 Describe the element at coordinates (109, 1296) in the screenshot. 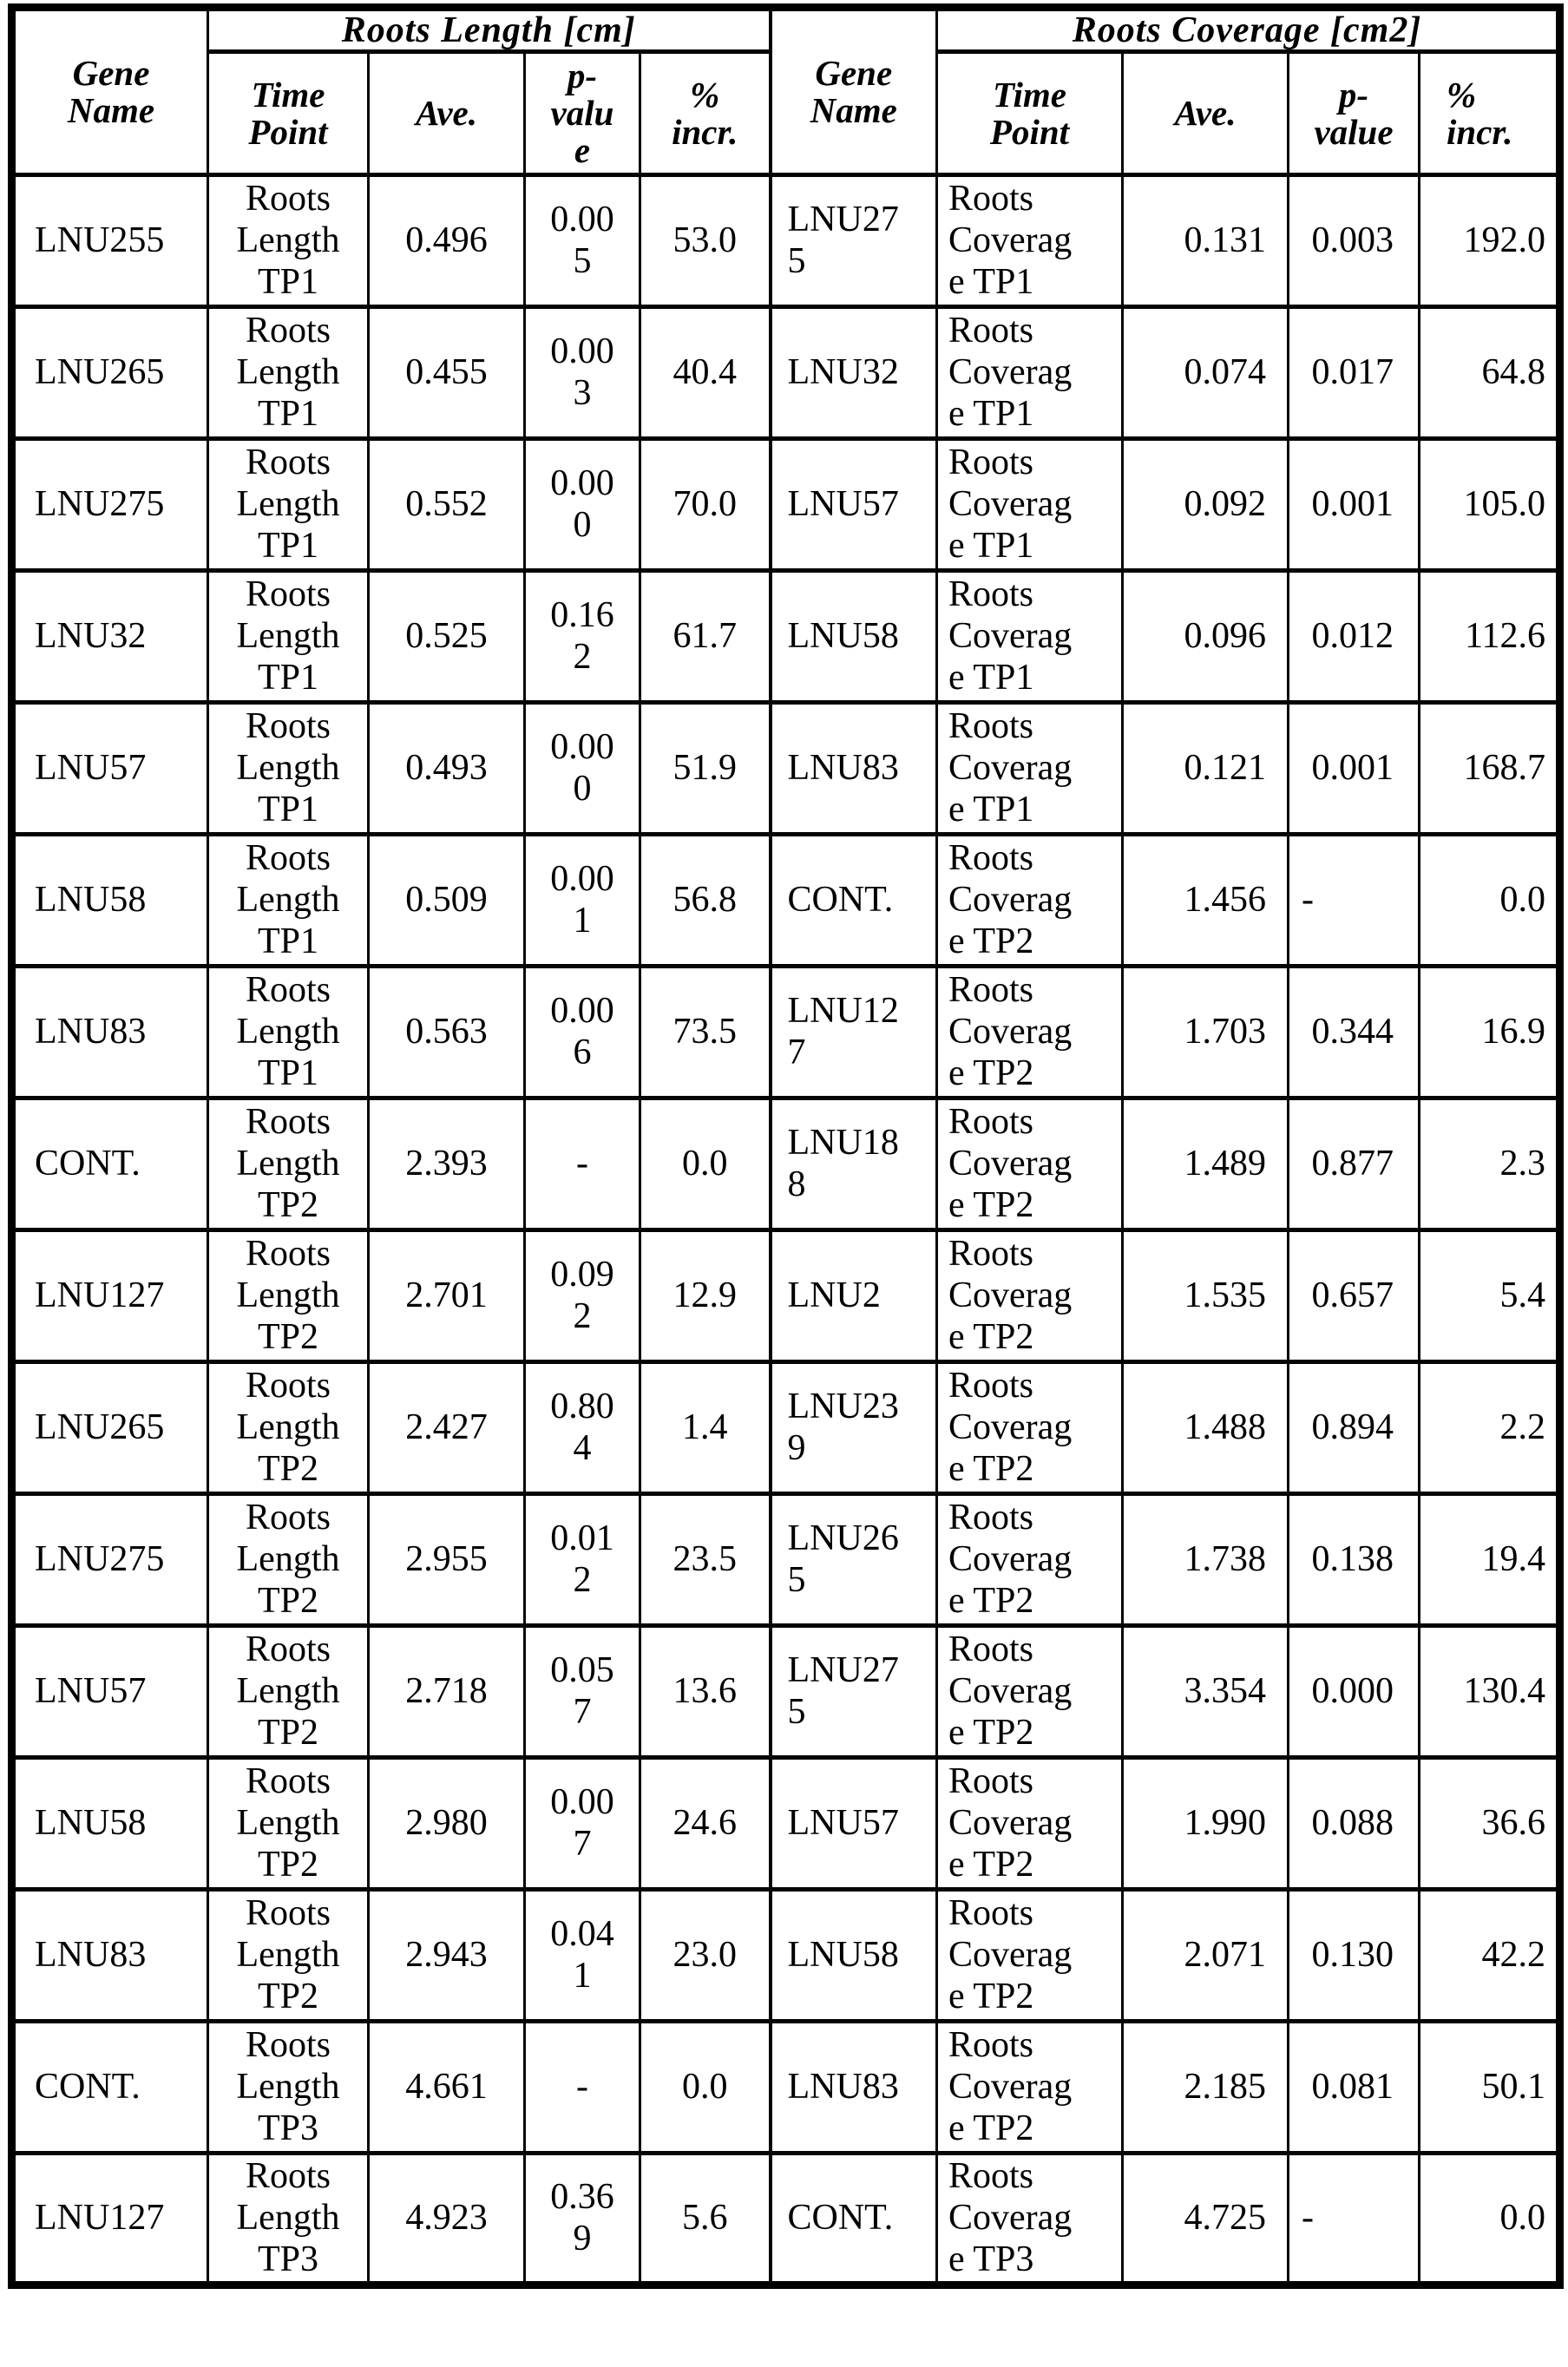

I see `gene-name-cell: LNU127` at that location.